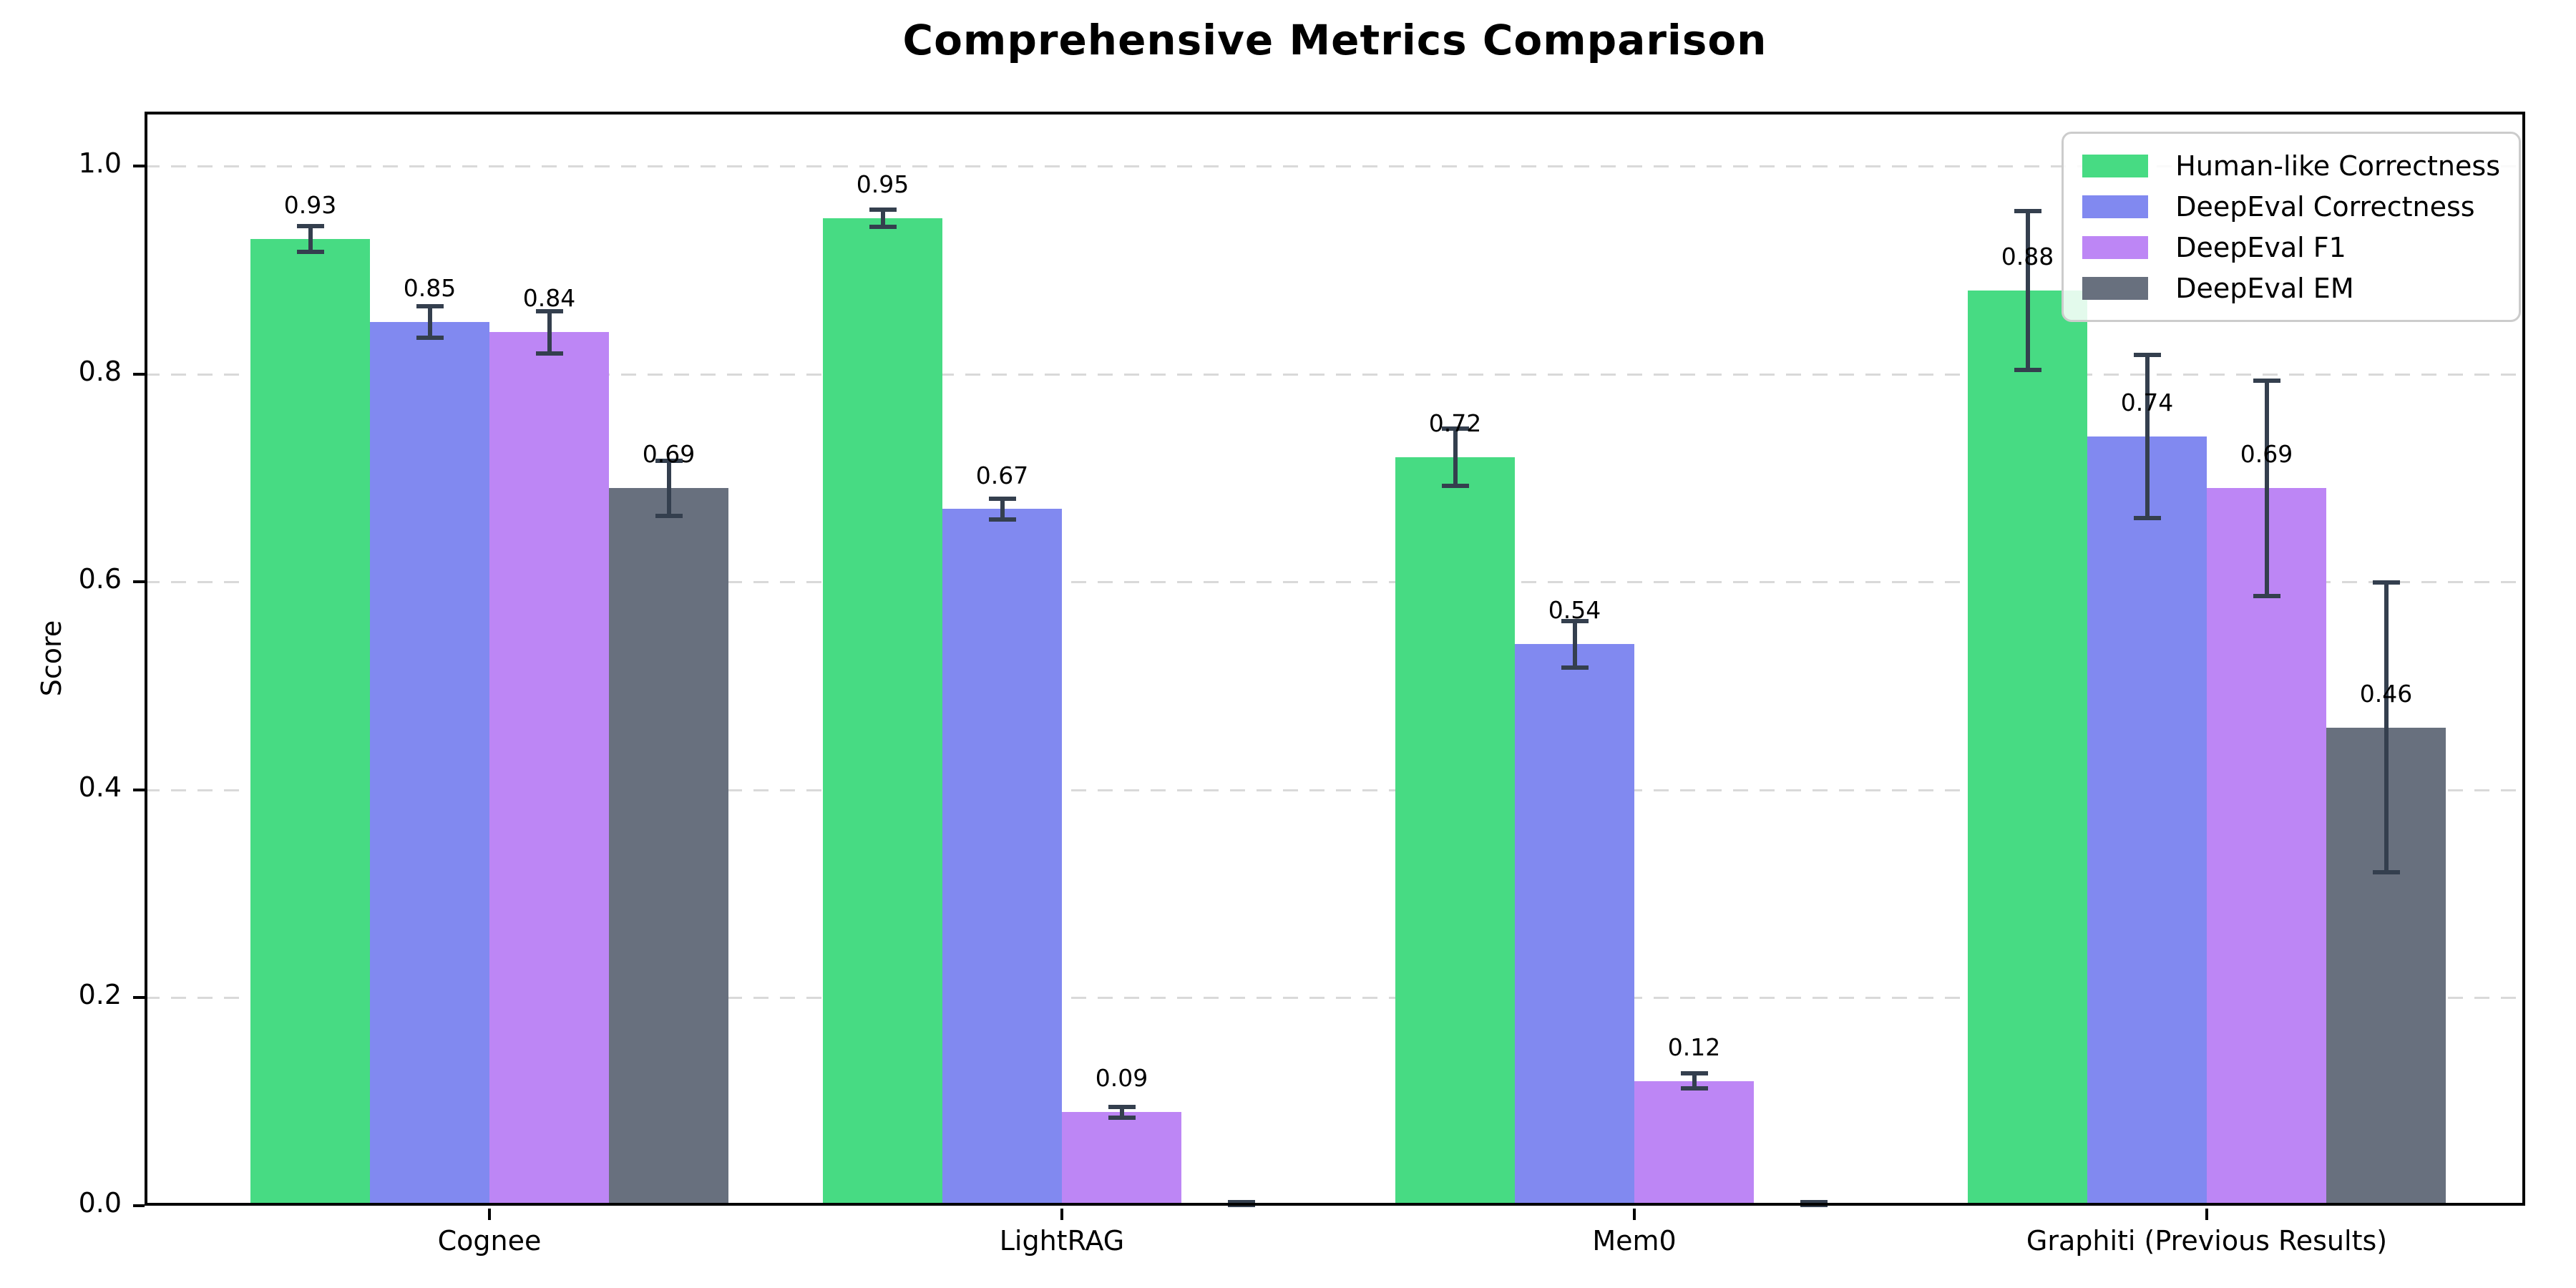 The width and height of the screenshot is (2576, 1288). What do you see at coordinates (1694, 1047) in the screenshot?
I see `bar-value-label: 0.12` at bounding box center [1694, 1047].